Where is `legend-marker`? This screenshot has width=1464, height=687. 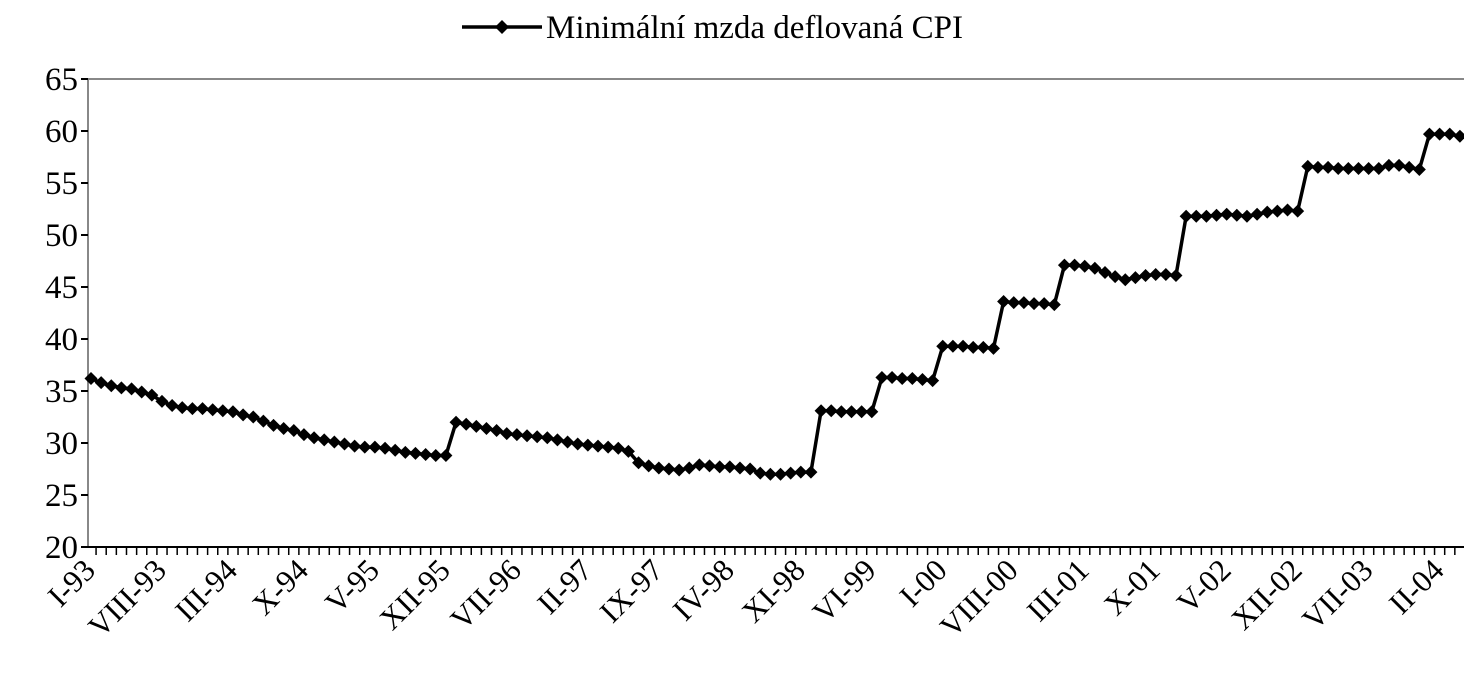 legend-marker is located at coordinates (502, 27).